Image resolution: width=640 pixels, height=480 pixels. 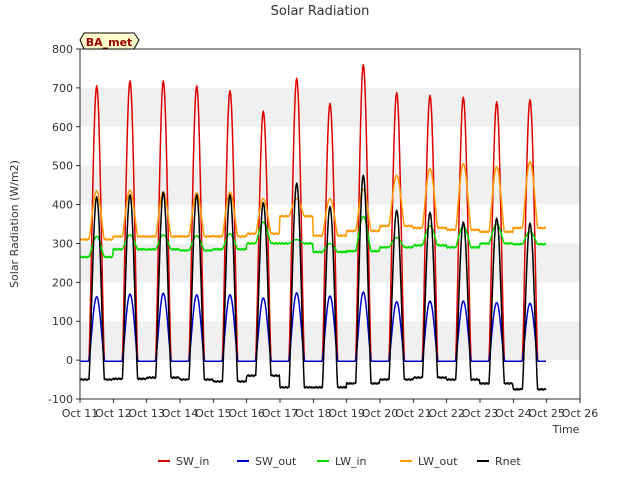 What do you see at coordinates (80, 413) in the screenshot?
I see `x-tick-label: Oct 11` at bounding box center [80, 413].